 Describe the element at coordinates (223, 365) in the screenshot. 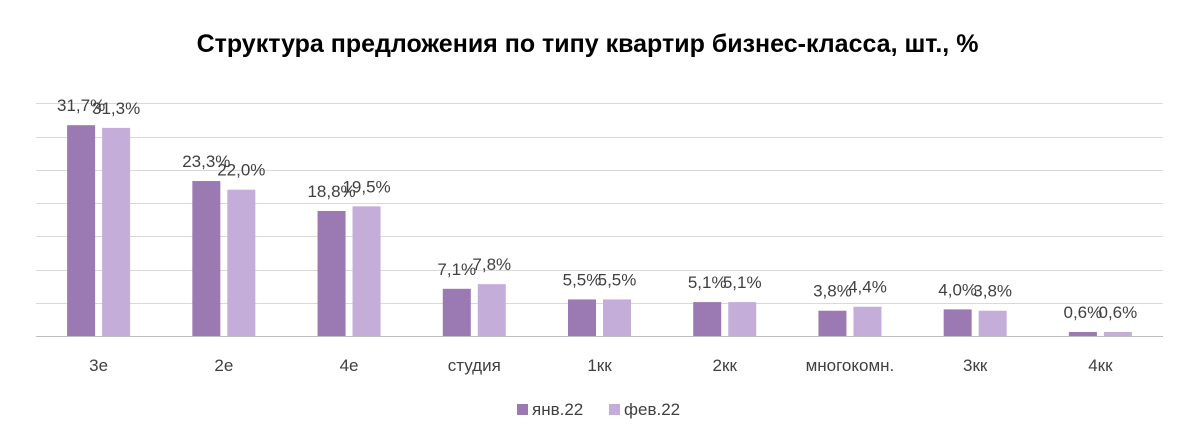

I see `x-tick-label: 2е` at that location.